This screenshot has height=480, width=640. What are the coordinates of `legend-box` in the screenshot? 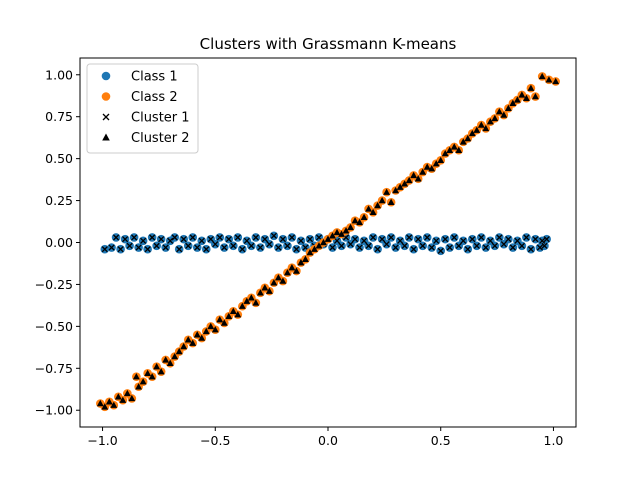 It's located at (142, 108).